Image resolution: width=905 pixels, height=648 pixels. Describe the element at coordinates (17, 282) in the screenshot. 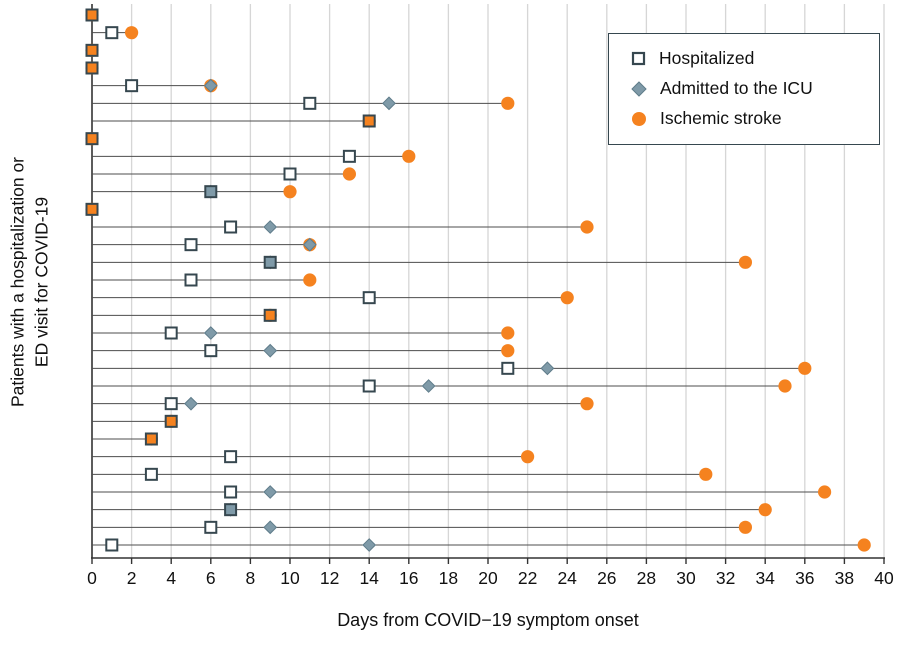

I see `y-axis-label-line1: Patients with a hospitalization or` at that location.